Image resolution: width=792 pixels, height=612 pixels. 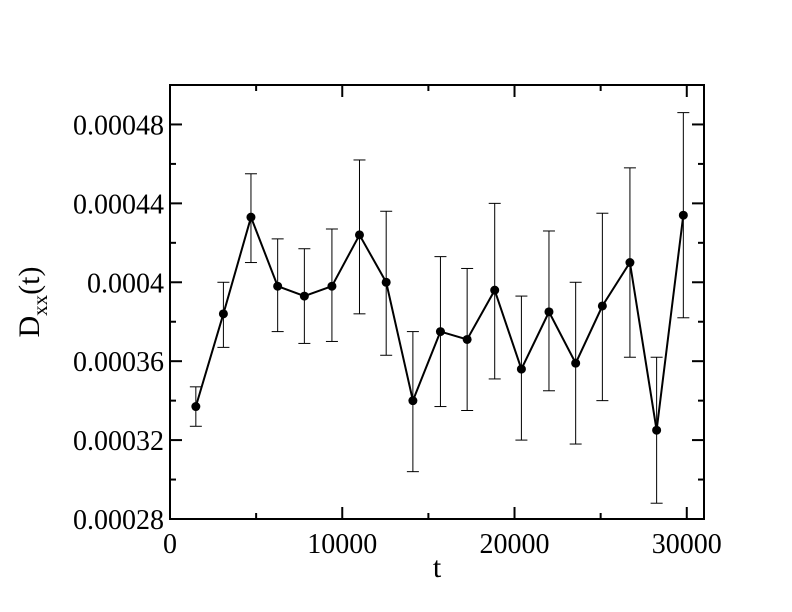 I want to click on x-tick-label: 0, so click(x=170, y=544).